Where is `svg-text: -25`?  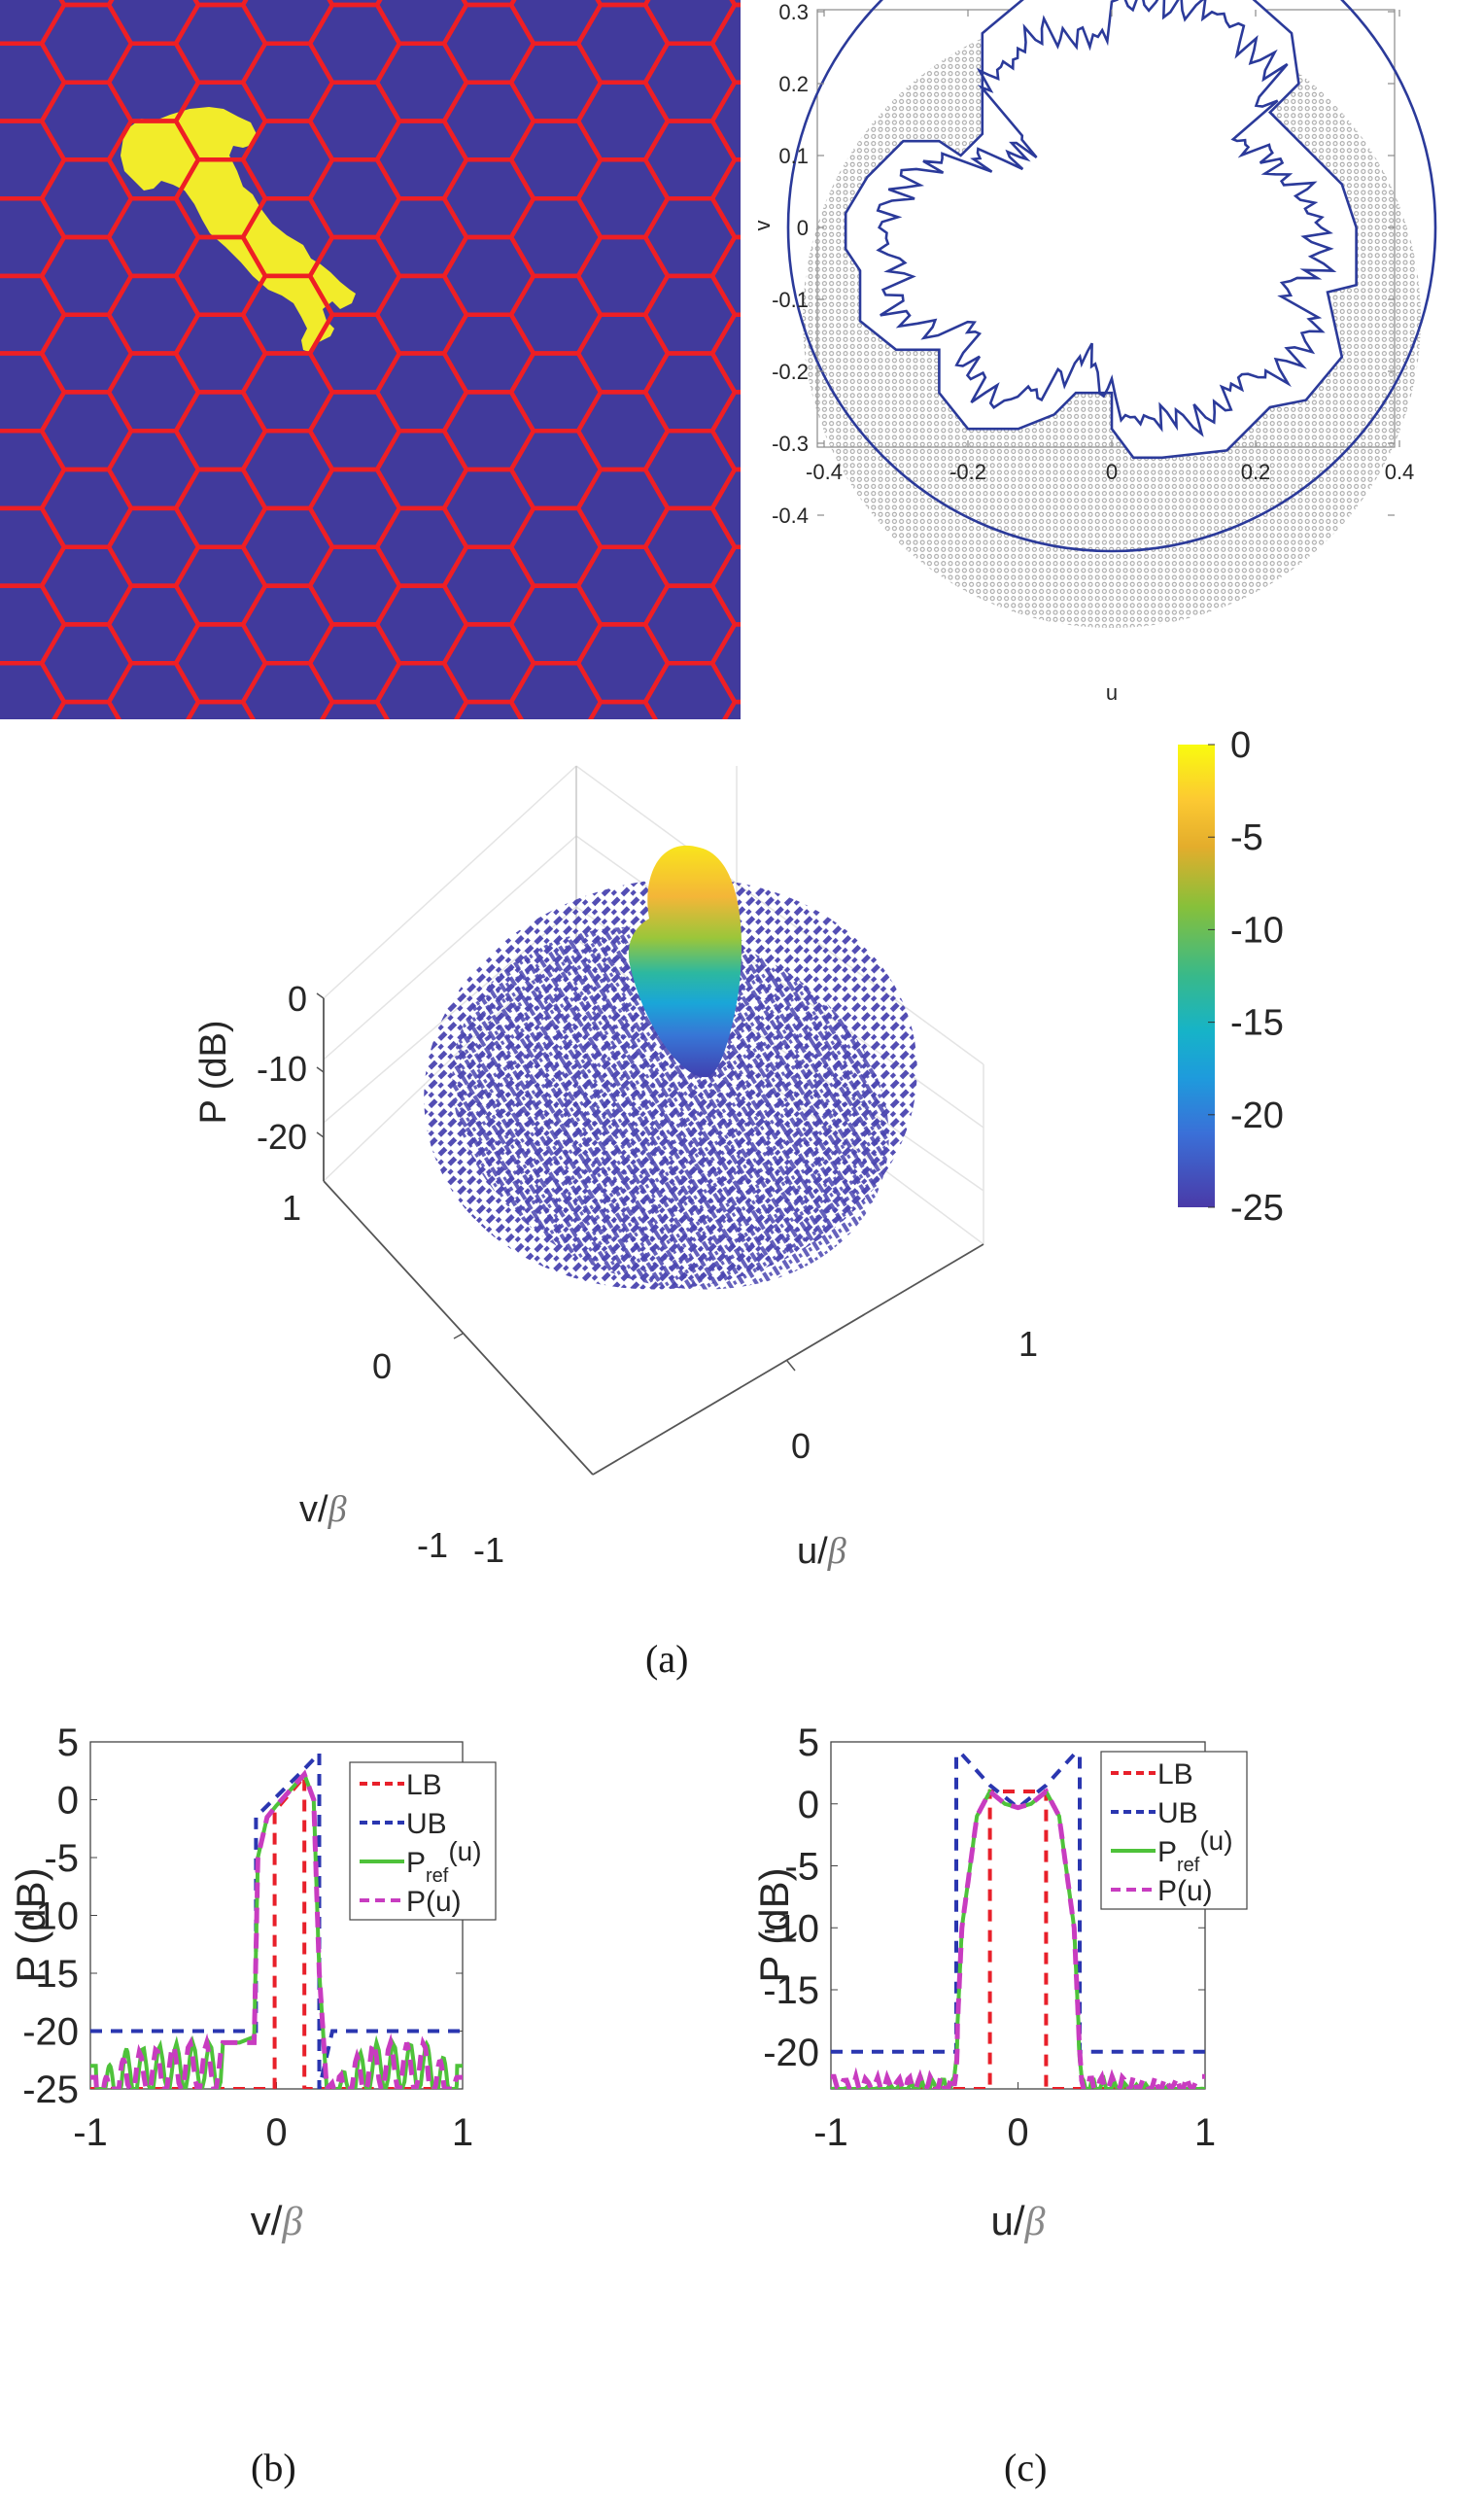 svg-text: -25 is located at coordinates (1257, 1208).